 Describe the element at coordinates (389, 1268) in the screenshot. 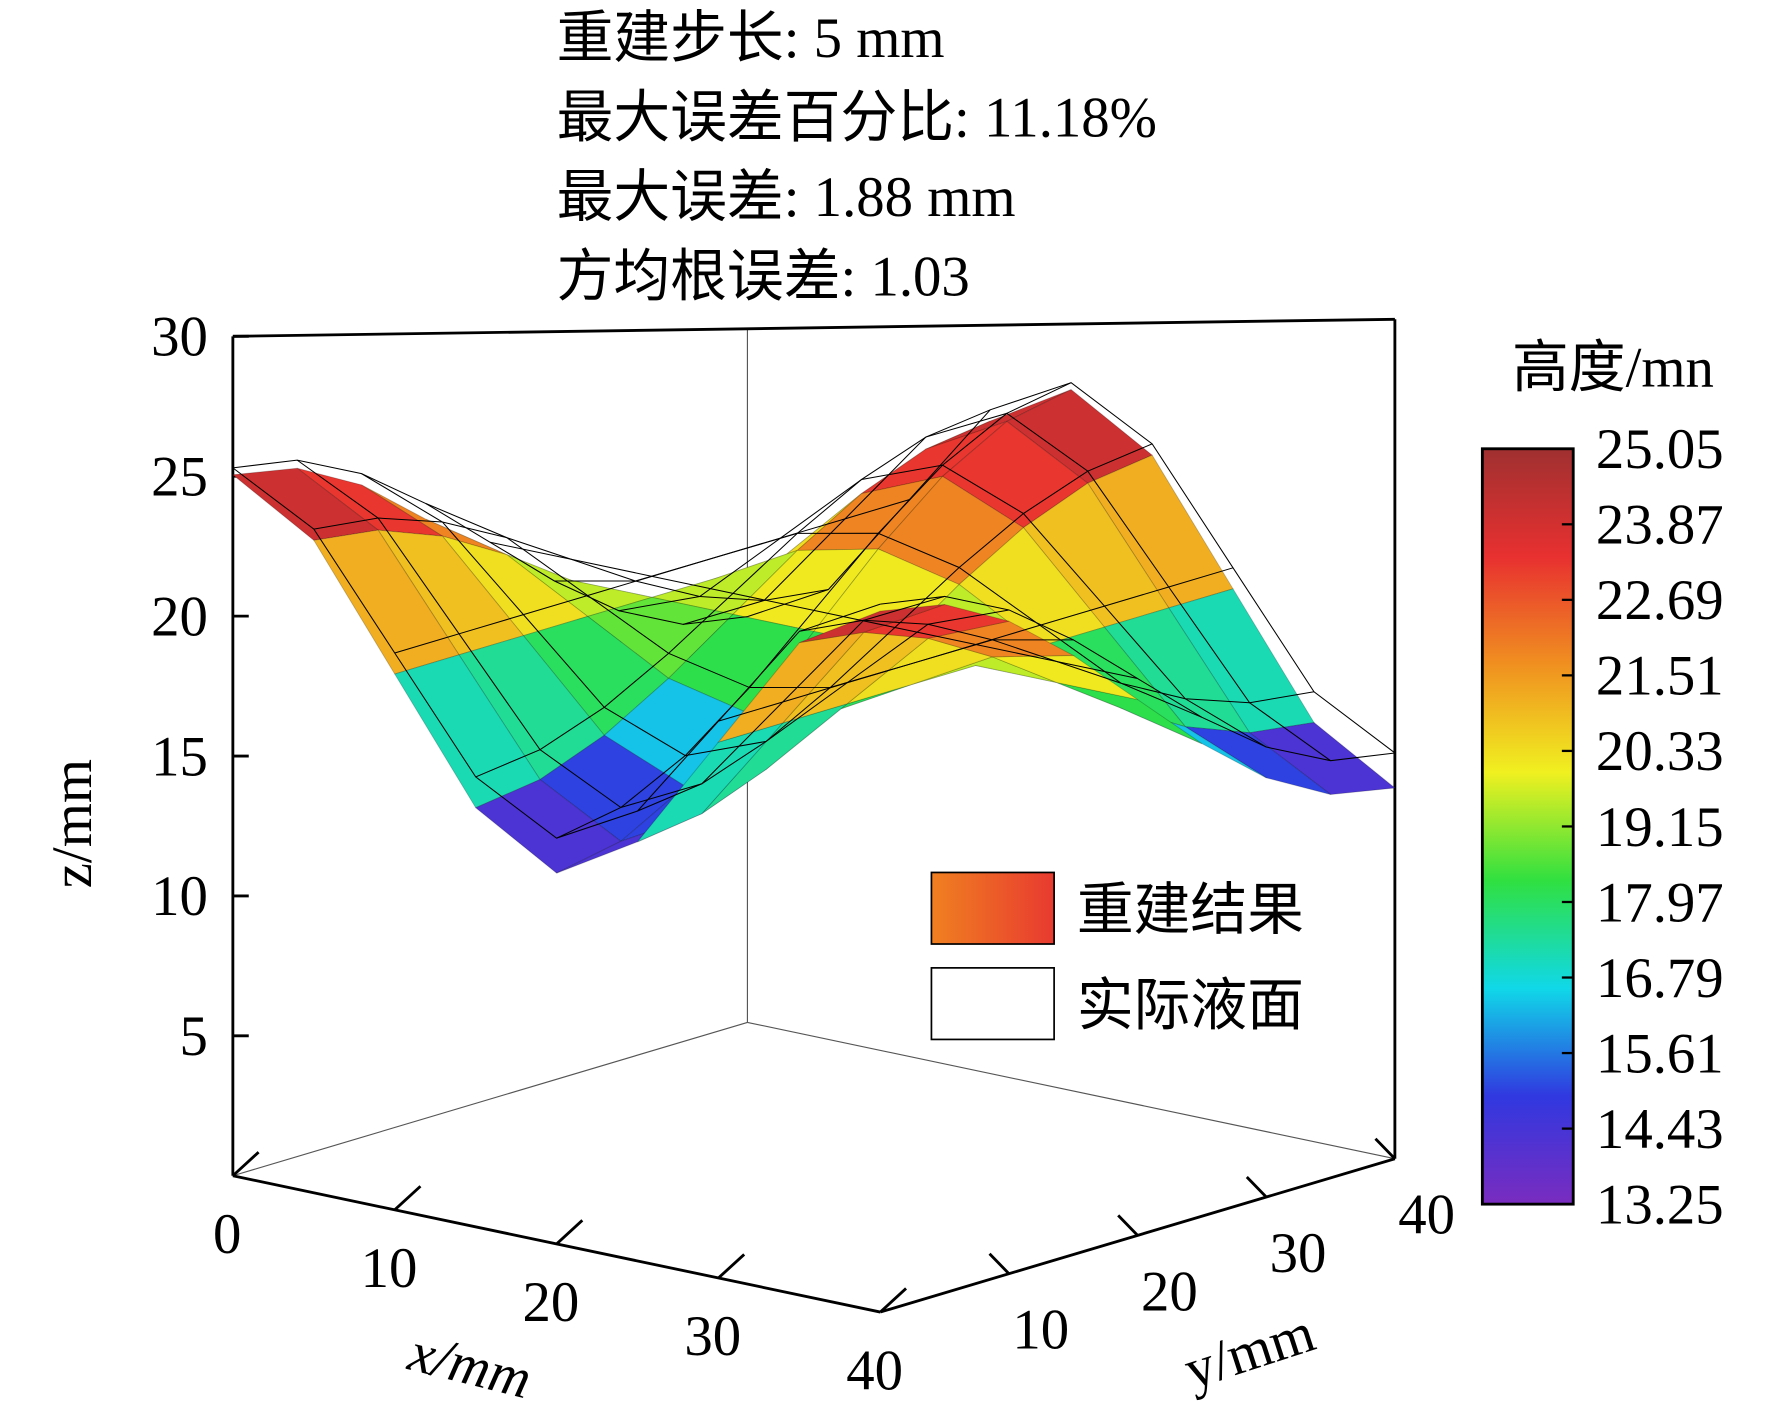

I see `x-tick-label: 10` at that location.